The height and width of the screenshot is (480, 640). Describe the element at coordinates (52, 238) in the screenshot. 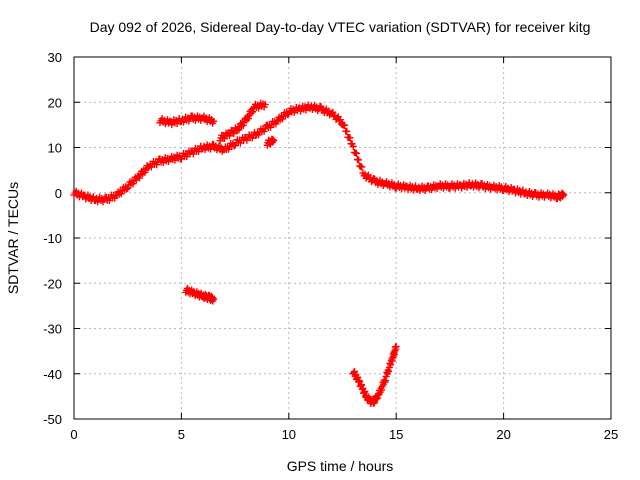

I see `y-tick-label: -10` at that location.